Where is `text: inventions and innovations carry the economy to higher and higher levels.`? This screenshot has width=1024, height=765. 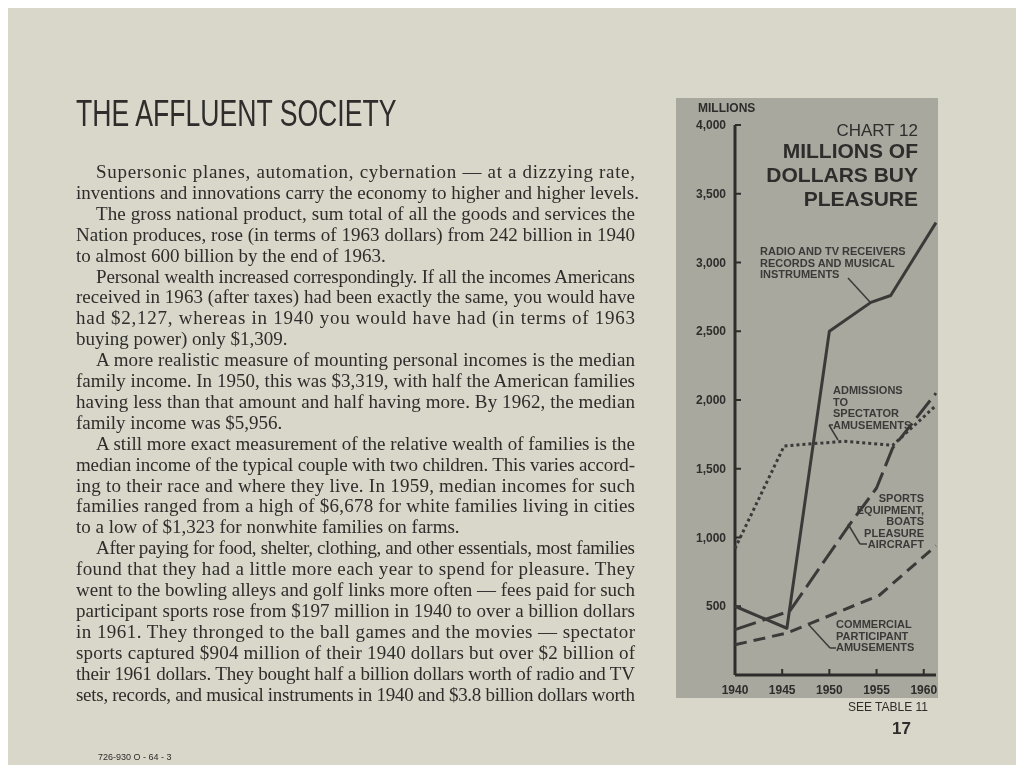 text: inventions and innovations carry the economy to higher and higher levels. is located at coordinates (357, 192).